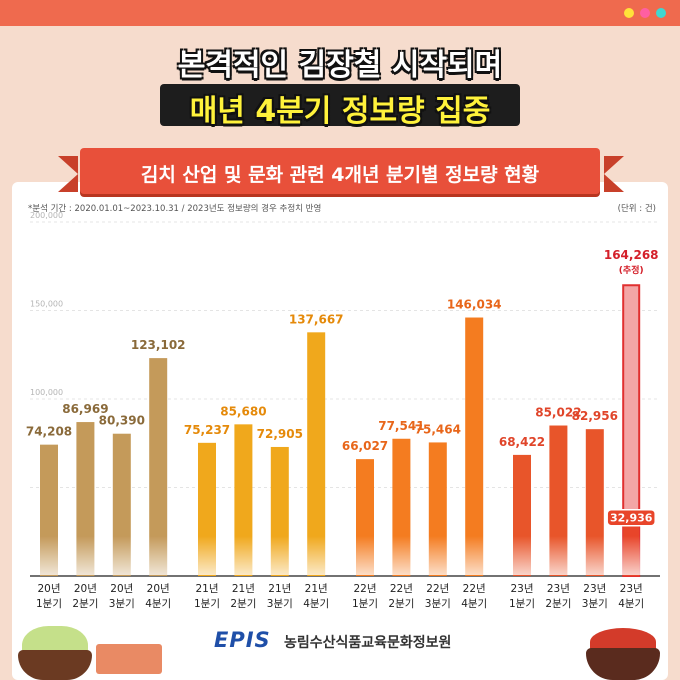 This screenshot has height=680, width=680. I want to click on headline-highlight, so click(340, 105).